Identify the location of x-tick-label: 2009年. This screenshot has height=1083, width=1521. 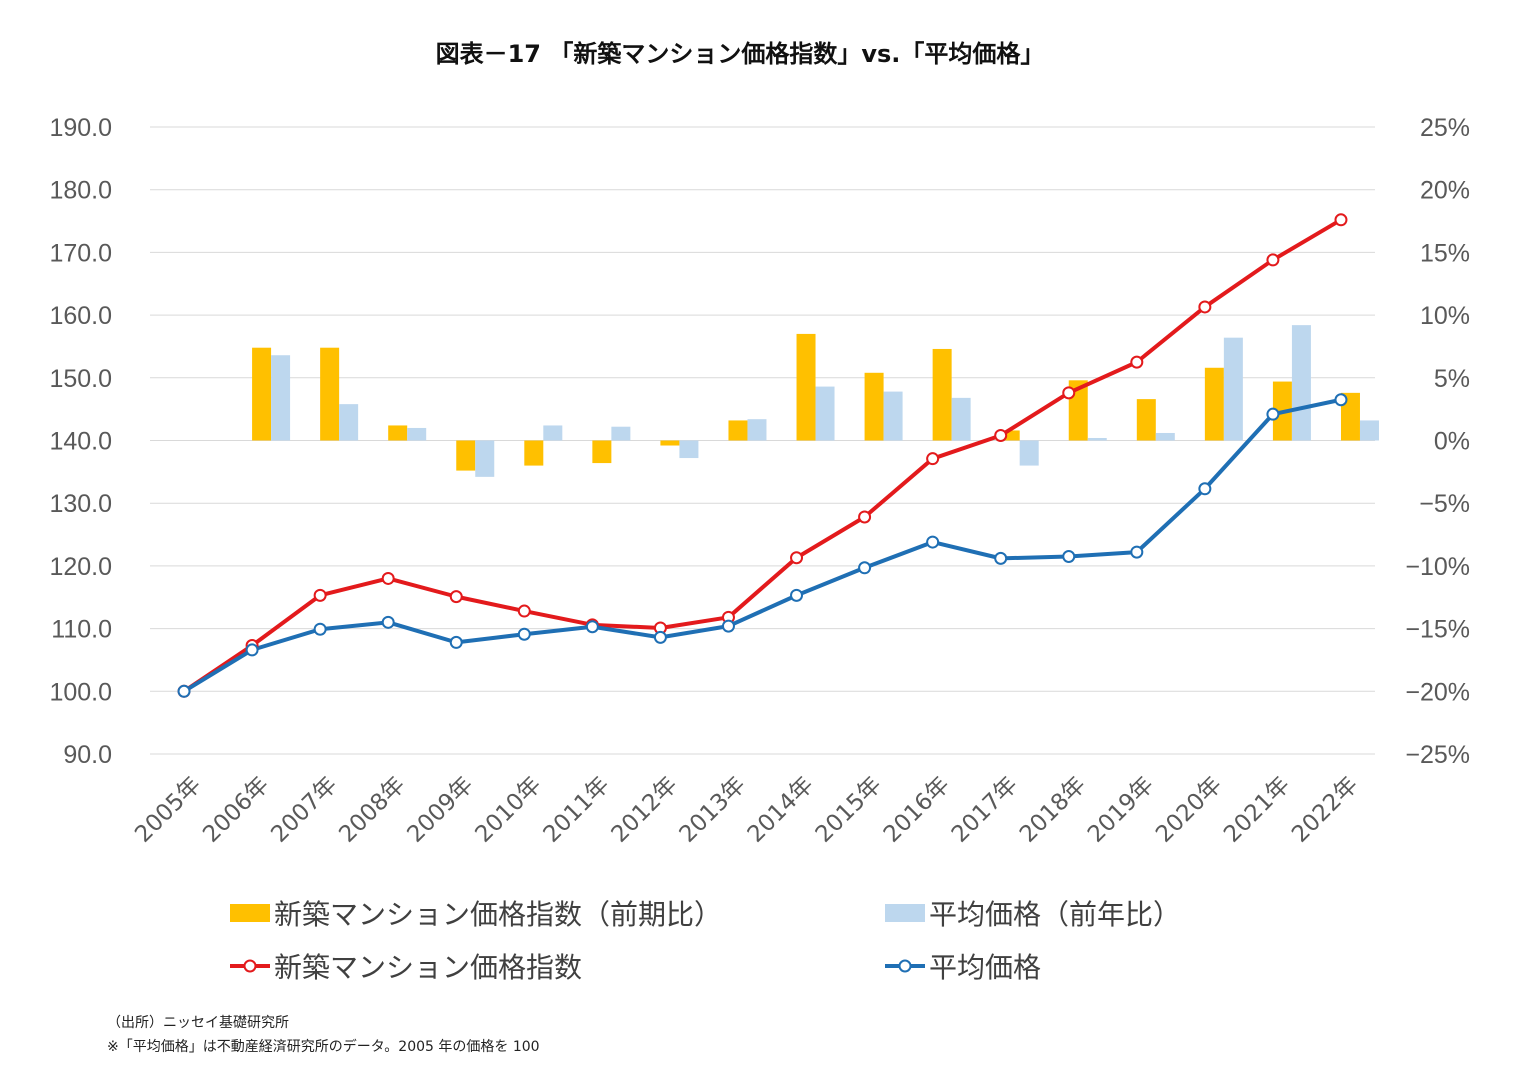
(440, 810).